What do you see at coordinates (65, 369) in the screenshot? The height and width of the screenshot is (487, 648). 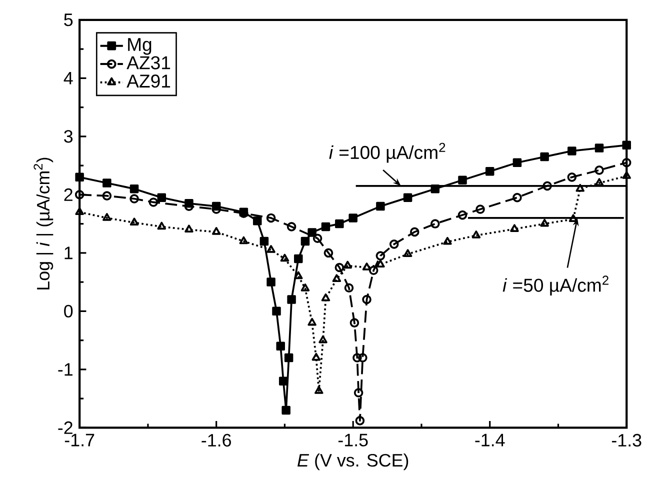 I see `y-tick-label: -1` at bounding box center [65, 369].